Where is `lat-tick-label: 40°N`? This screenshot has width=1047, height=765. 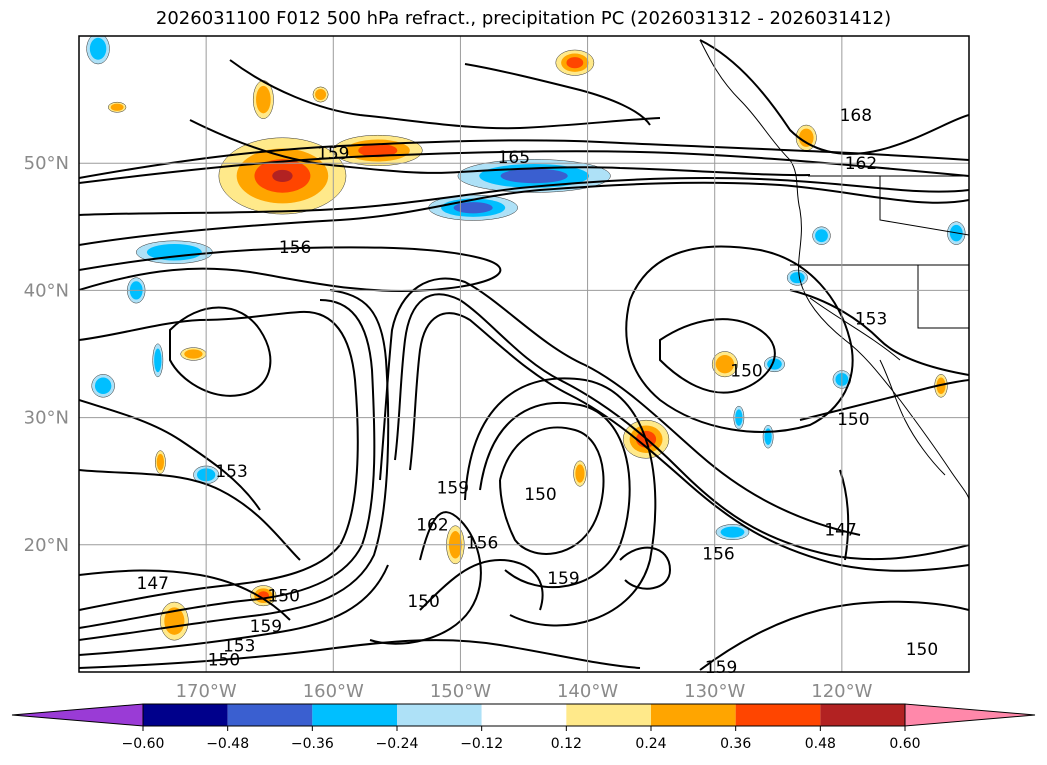 lat-tick-label: 40°N is located at coordinates (46, 290).